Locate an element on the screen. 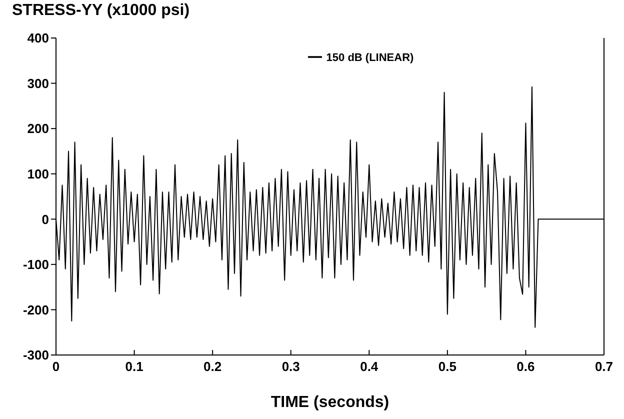 Image resolution: width=624 pixels, height=419 pixels. legend-label: 150 dB (LINEAR) is located at coordinates (370, 58).